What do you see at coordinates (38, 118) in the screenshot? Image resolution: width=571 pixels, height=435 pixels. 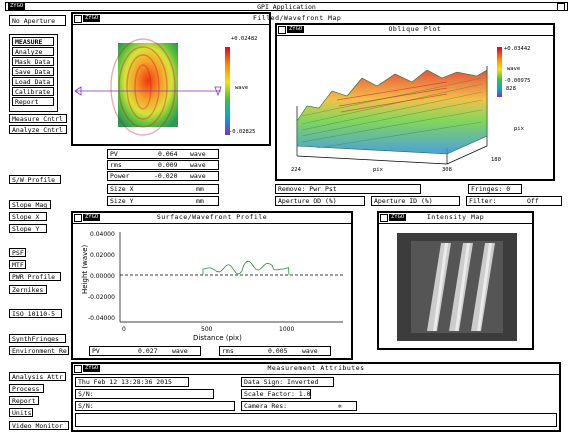 I see `measure-cntrl-button: Measure Cntrl` at bounding box center [38, 118].